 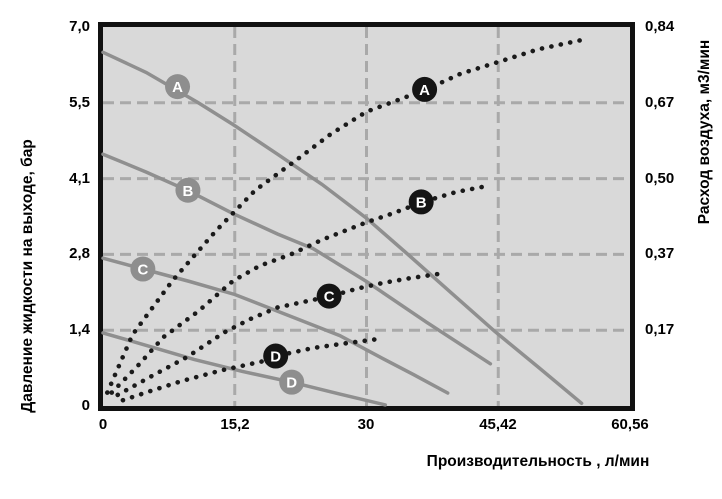 What do you see at coordinates (250, 369) in the screenshot?
I see `air-curve-d` at bounding box center [250, 369].